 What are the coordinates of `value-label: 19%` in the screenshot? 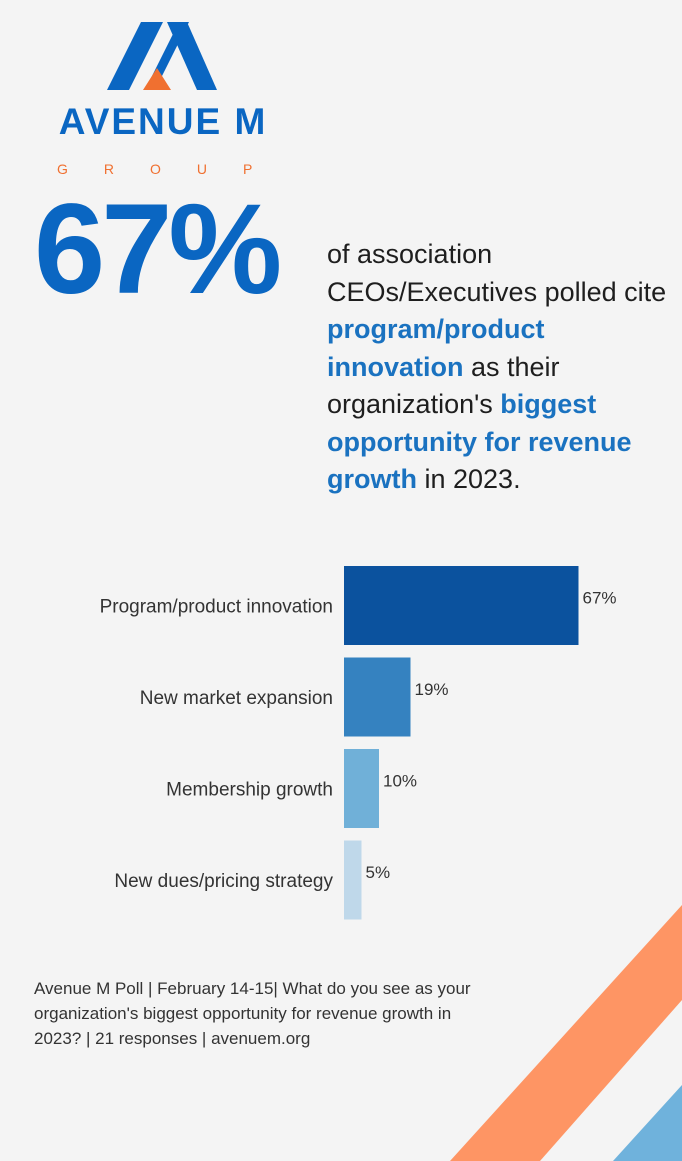 It's located at (432, 689).